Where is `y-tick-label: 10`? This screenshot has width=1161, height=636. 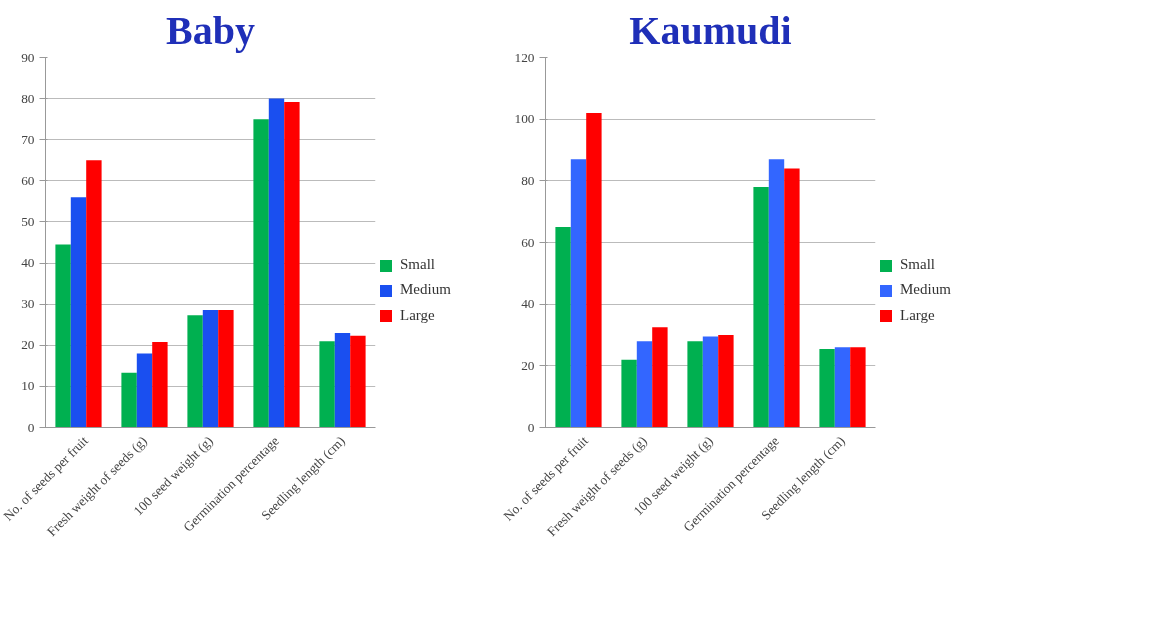 y-tick-label: 10 is located at coordinates (28, 386).